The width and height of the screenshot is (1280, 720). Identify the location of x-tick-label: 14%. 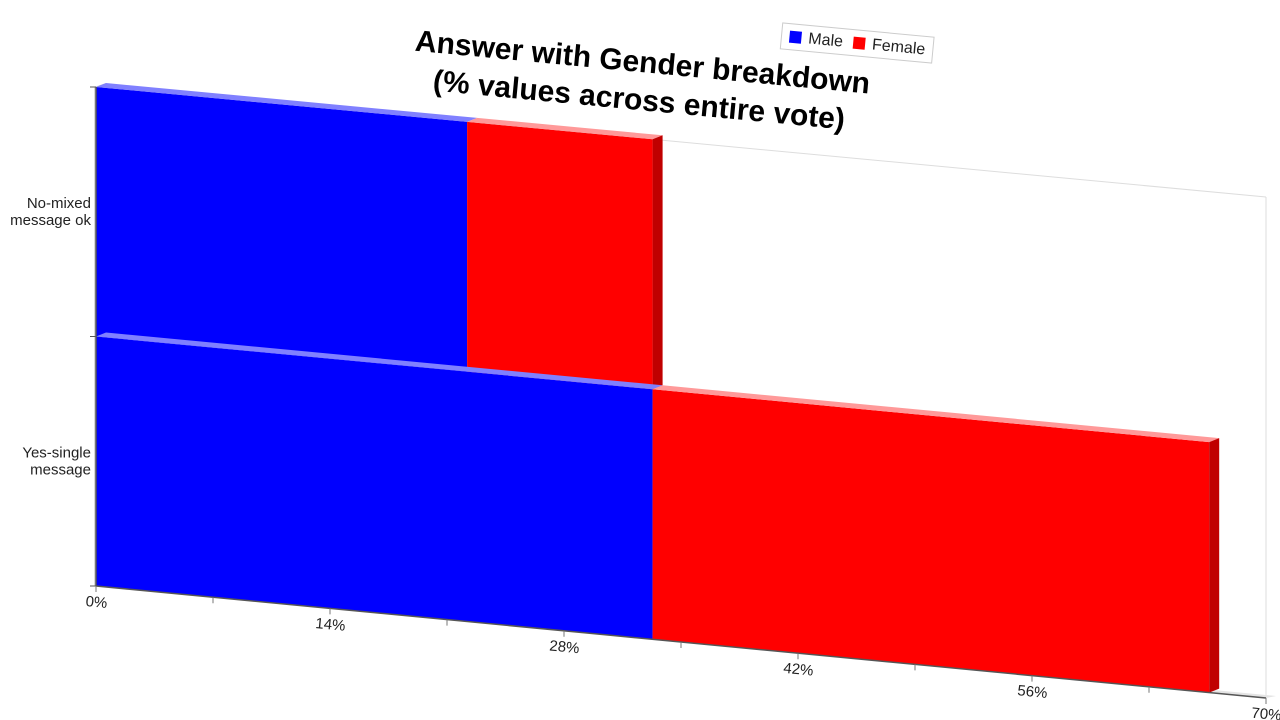
(330, 625).